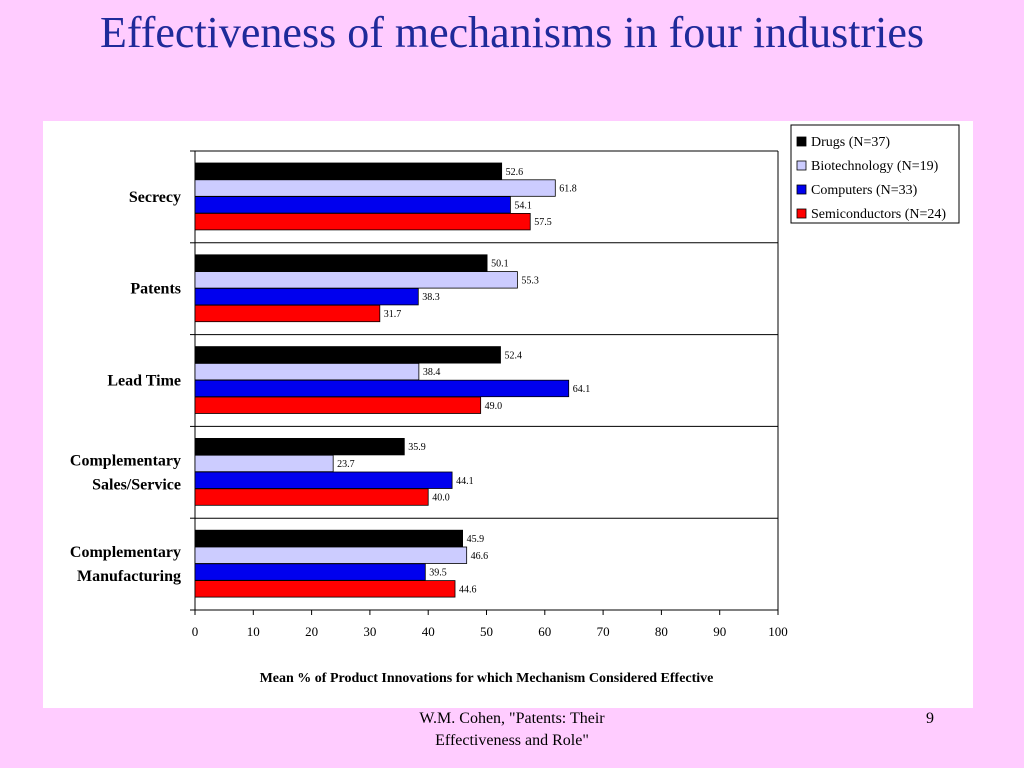 Image resolution: width=1024 pixels, height=768 pixels. I want to click on data-label: 35.9, so click(417, 447).